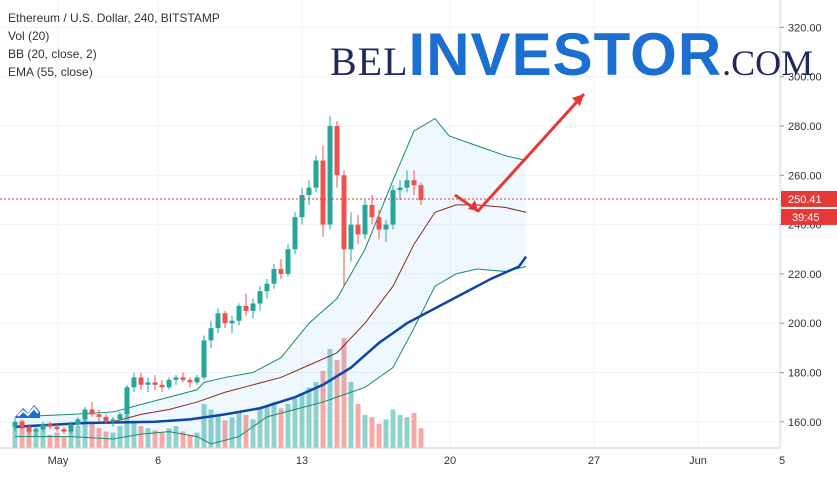  I want to click on price-tick-label: 160.00, so click(805, 423).